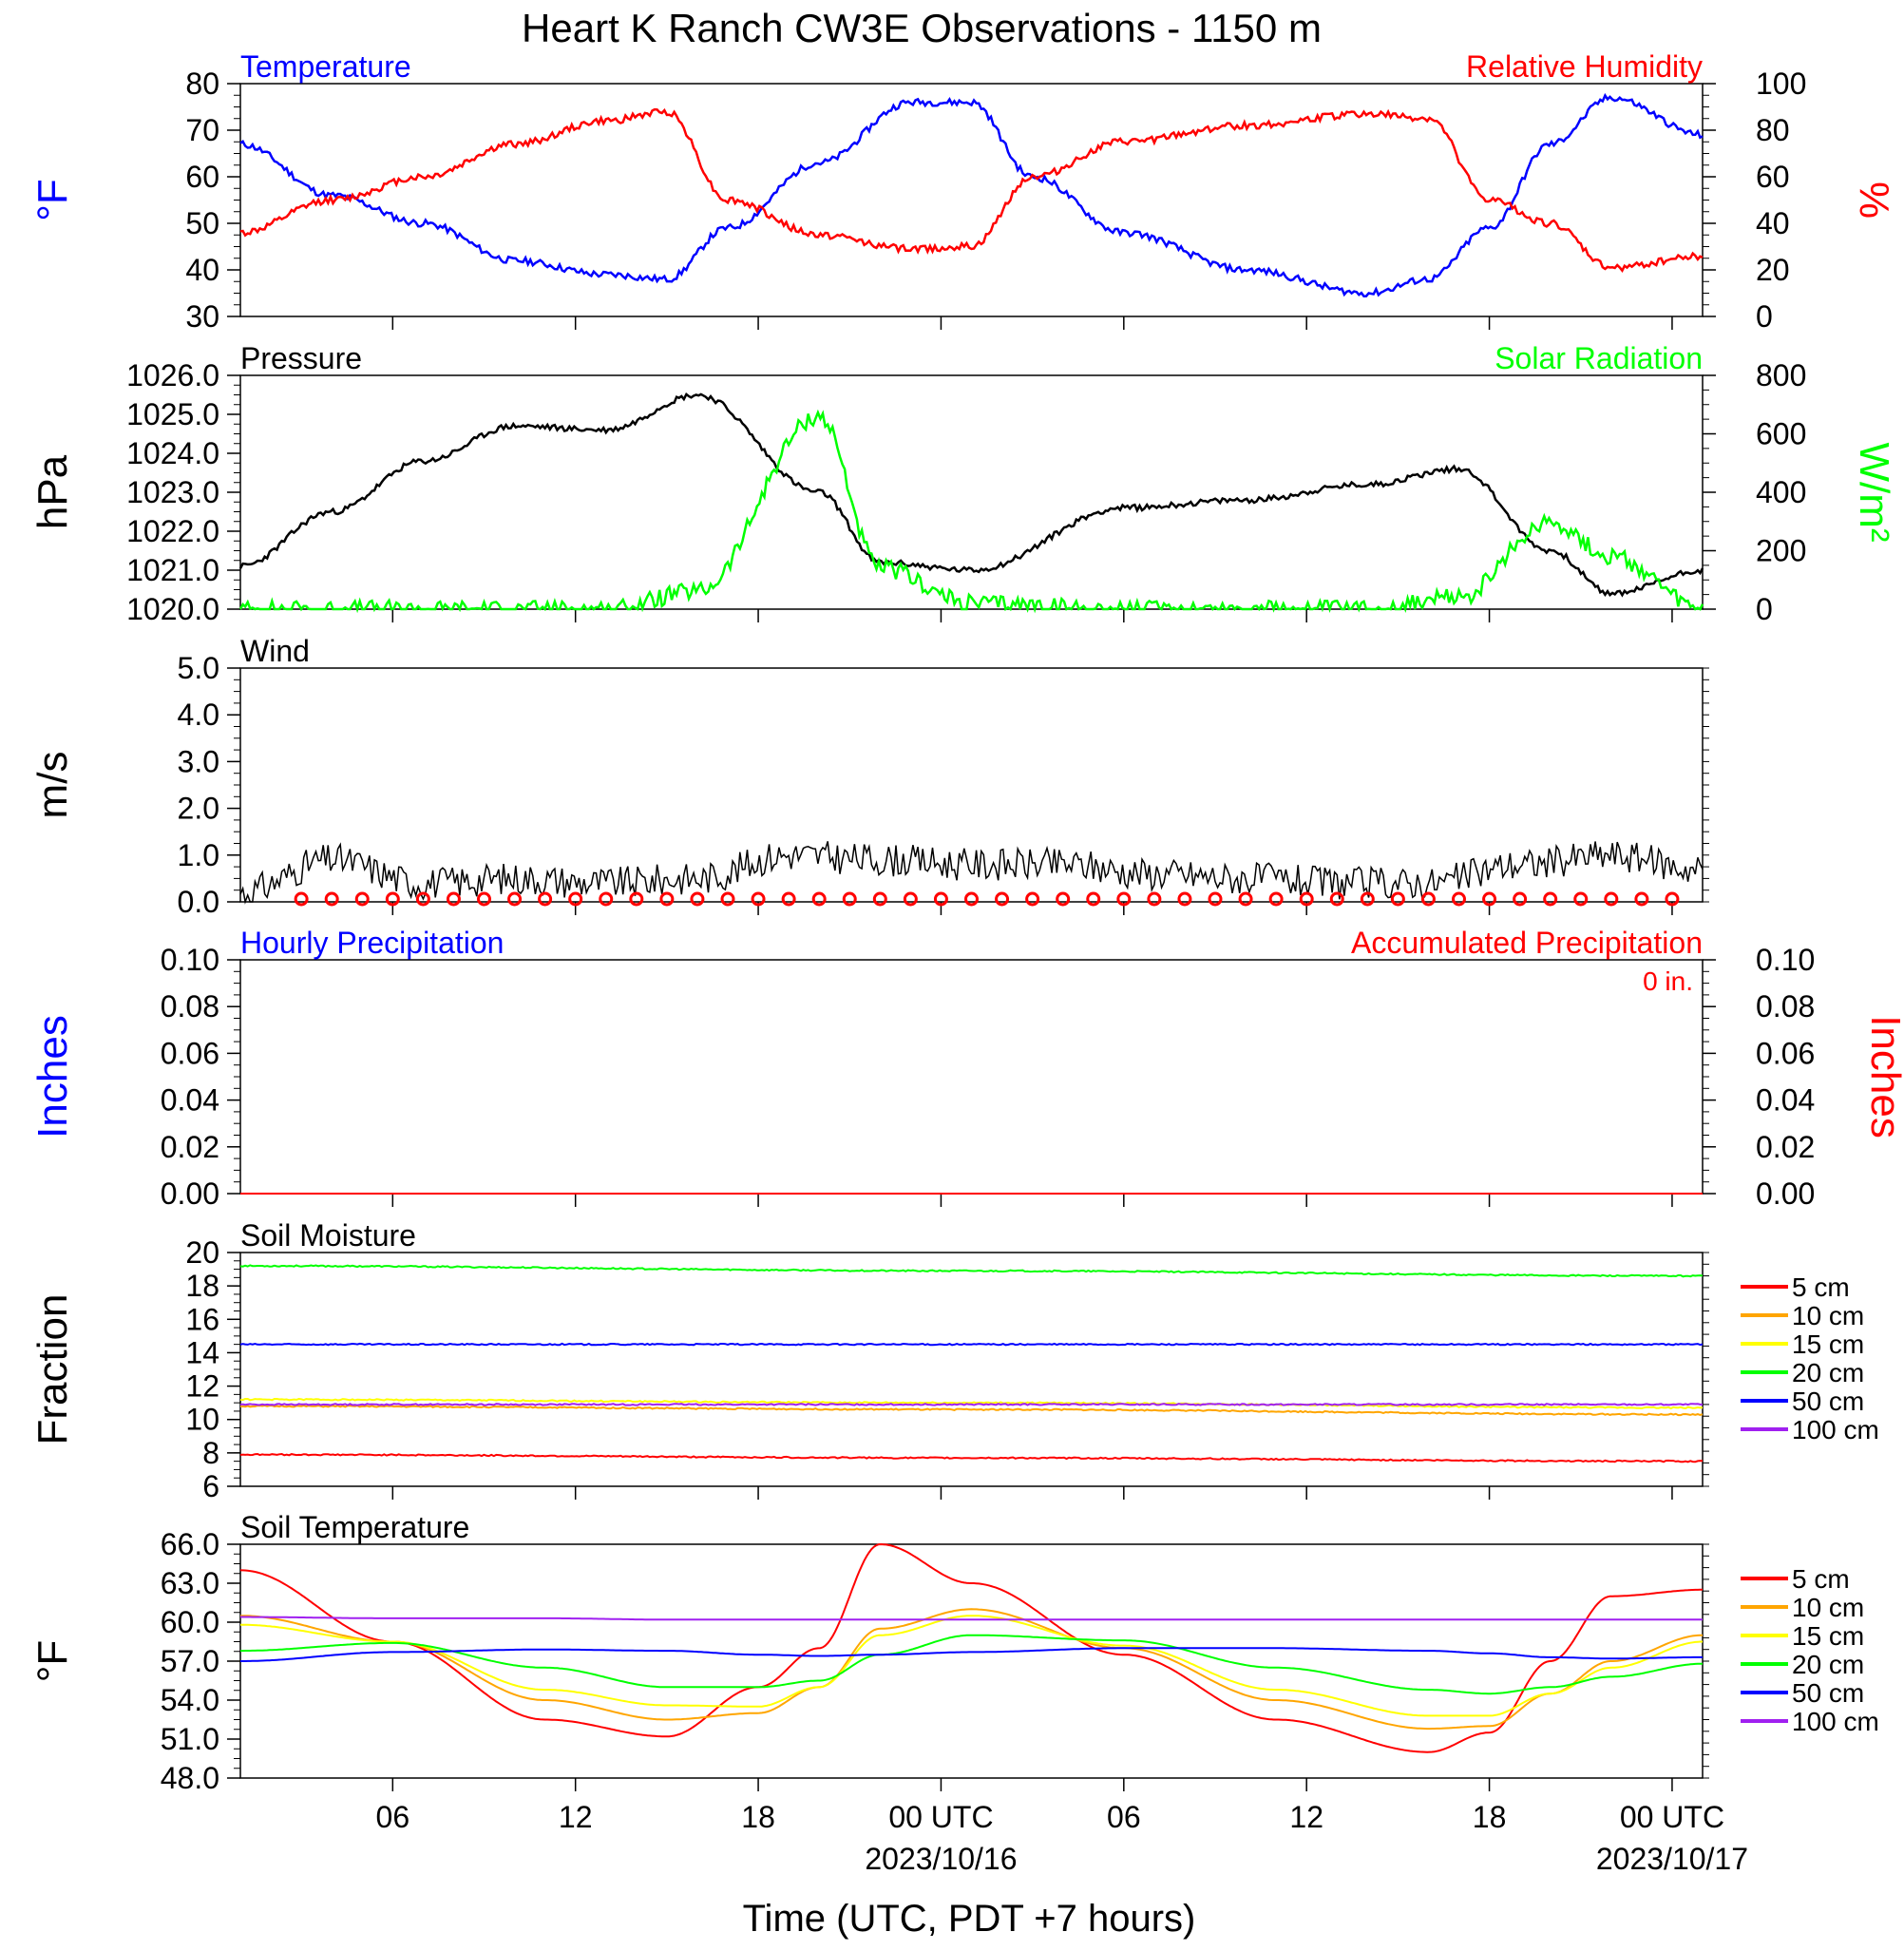 The height and width of the screenshot is (1951, 1904). I want to click on y-tick-label: 3.0, so click(198, 761).